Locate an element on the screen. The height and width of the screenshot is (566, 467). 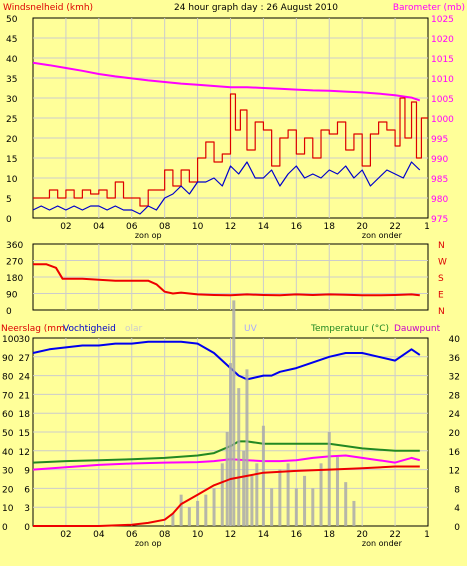
y-left-tick-label: 40 is located at coordinates (12, 60).